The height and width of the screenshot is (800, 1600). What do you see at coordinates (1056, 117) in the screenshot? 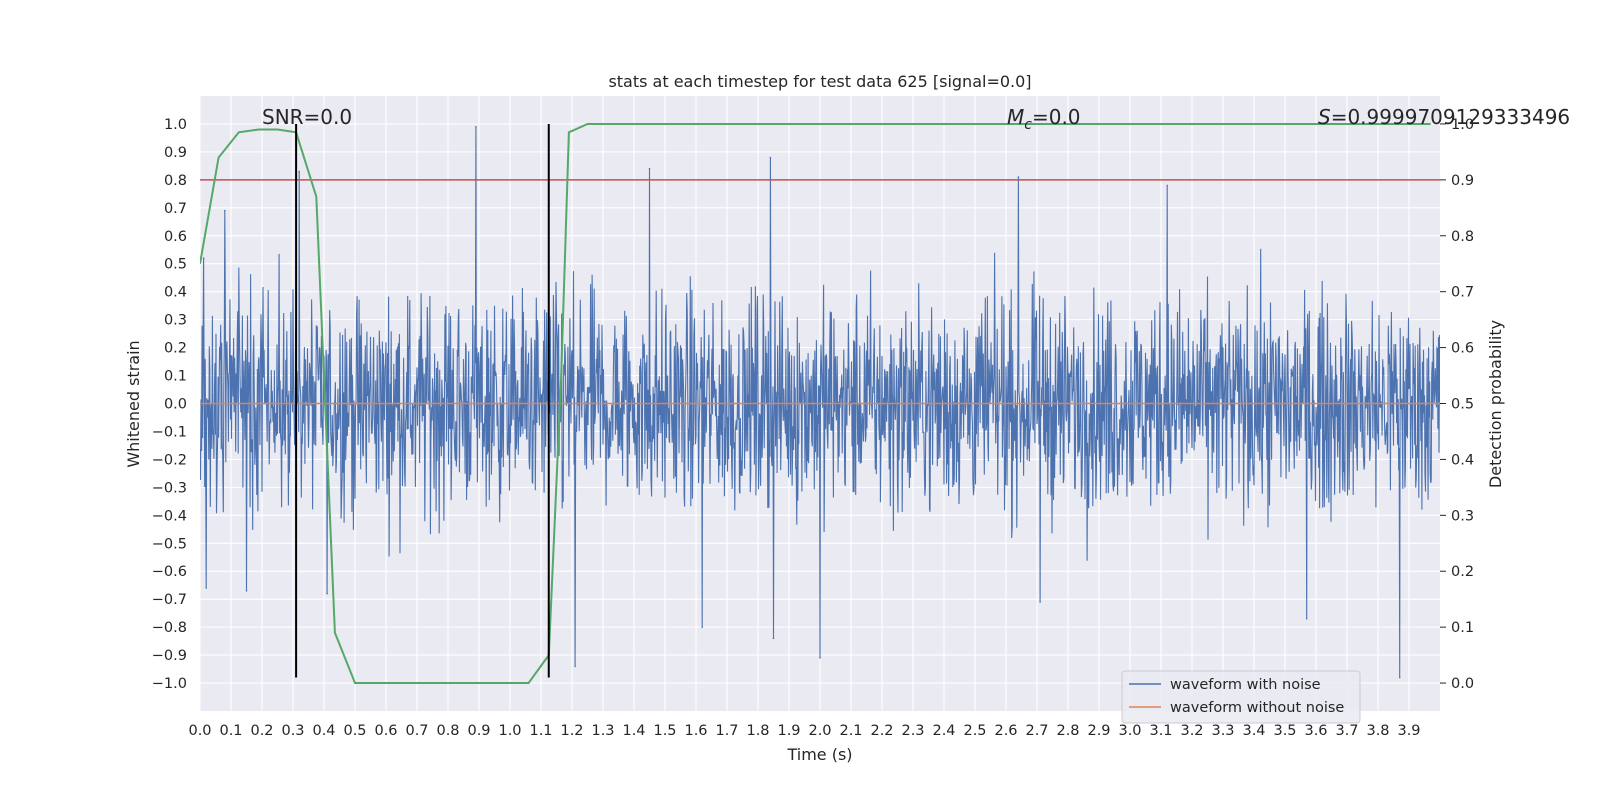
I see `mc-value: =0.0` at bounding box center [1056, 117].